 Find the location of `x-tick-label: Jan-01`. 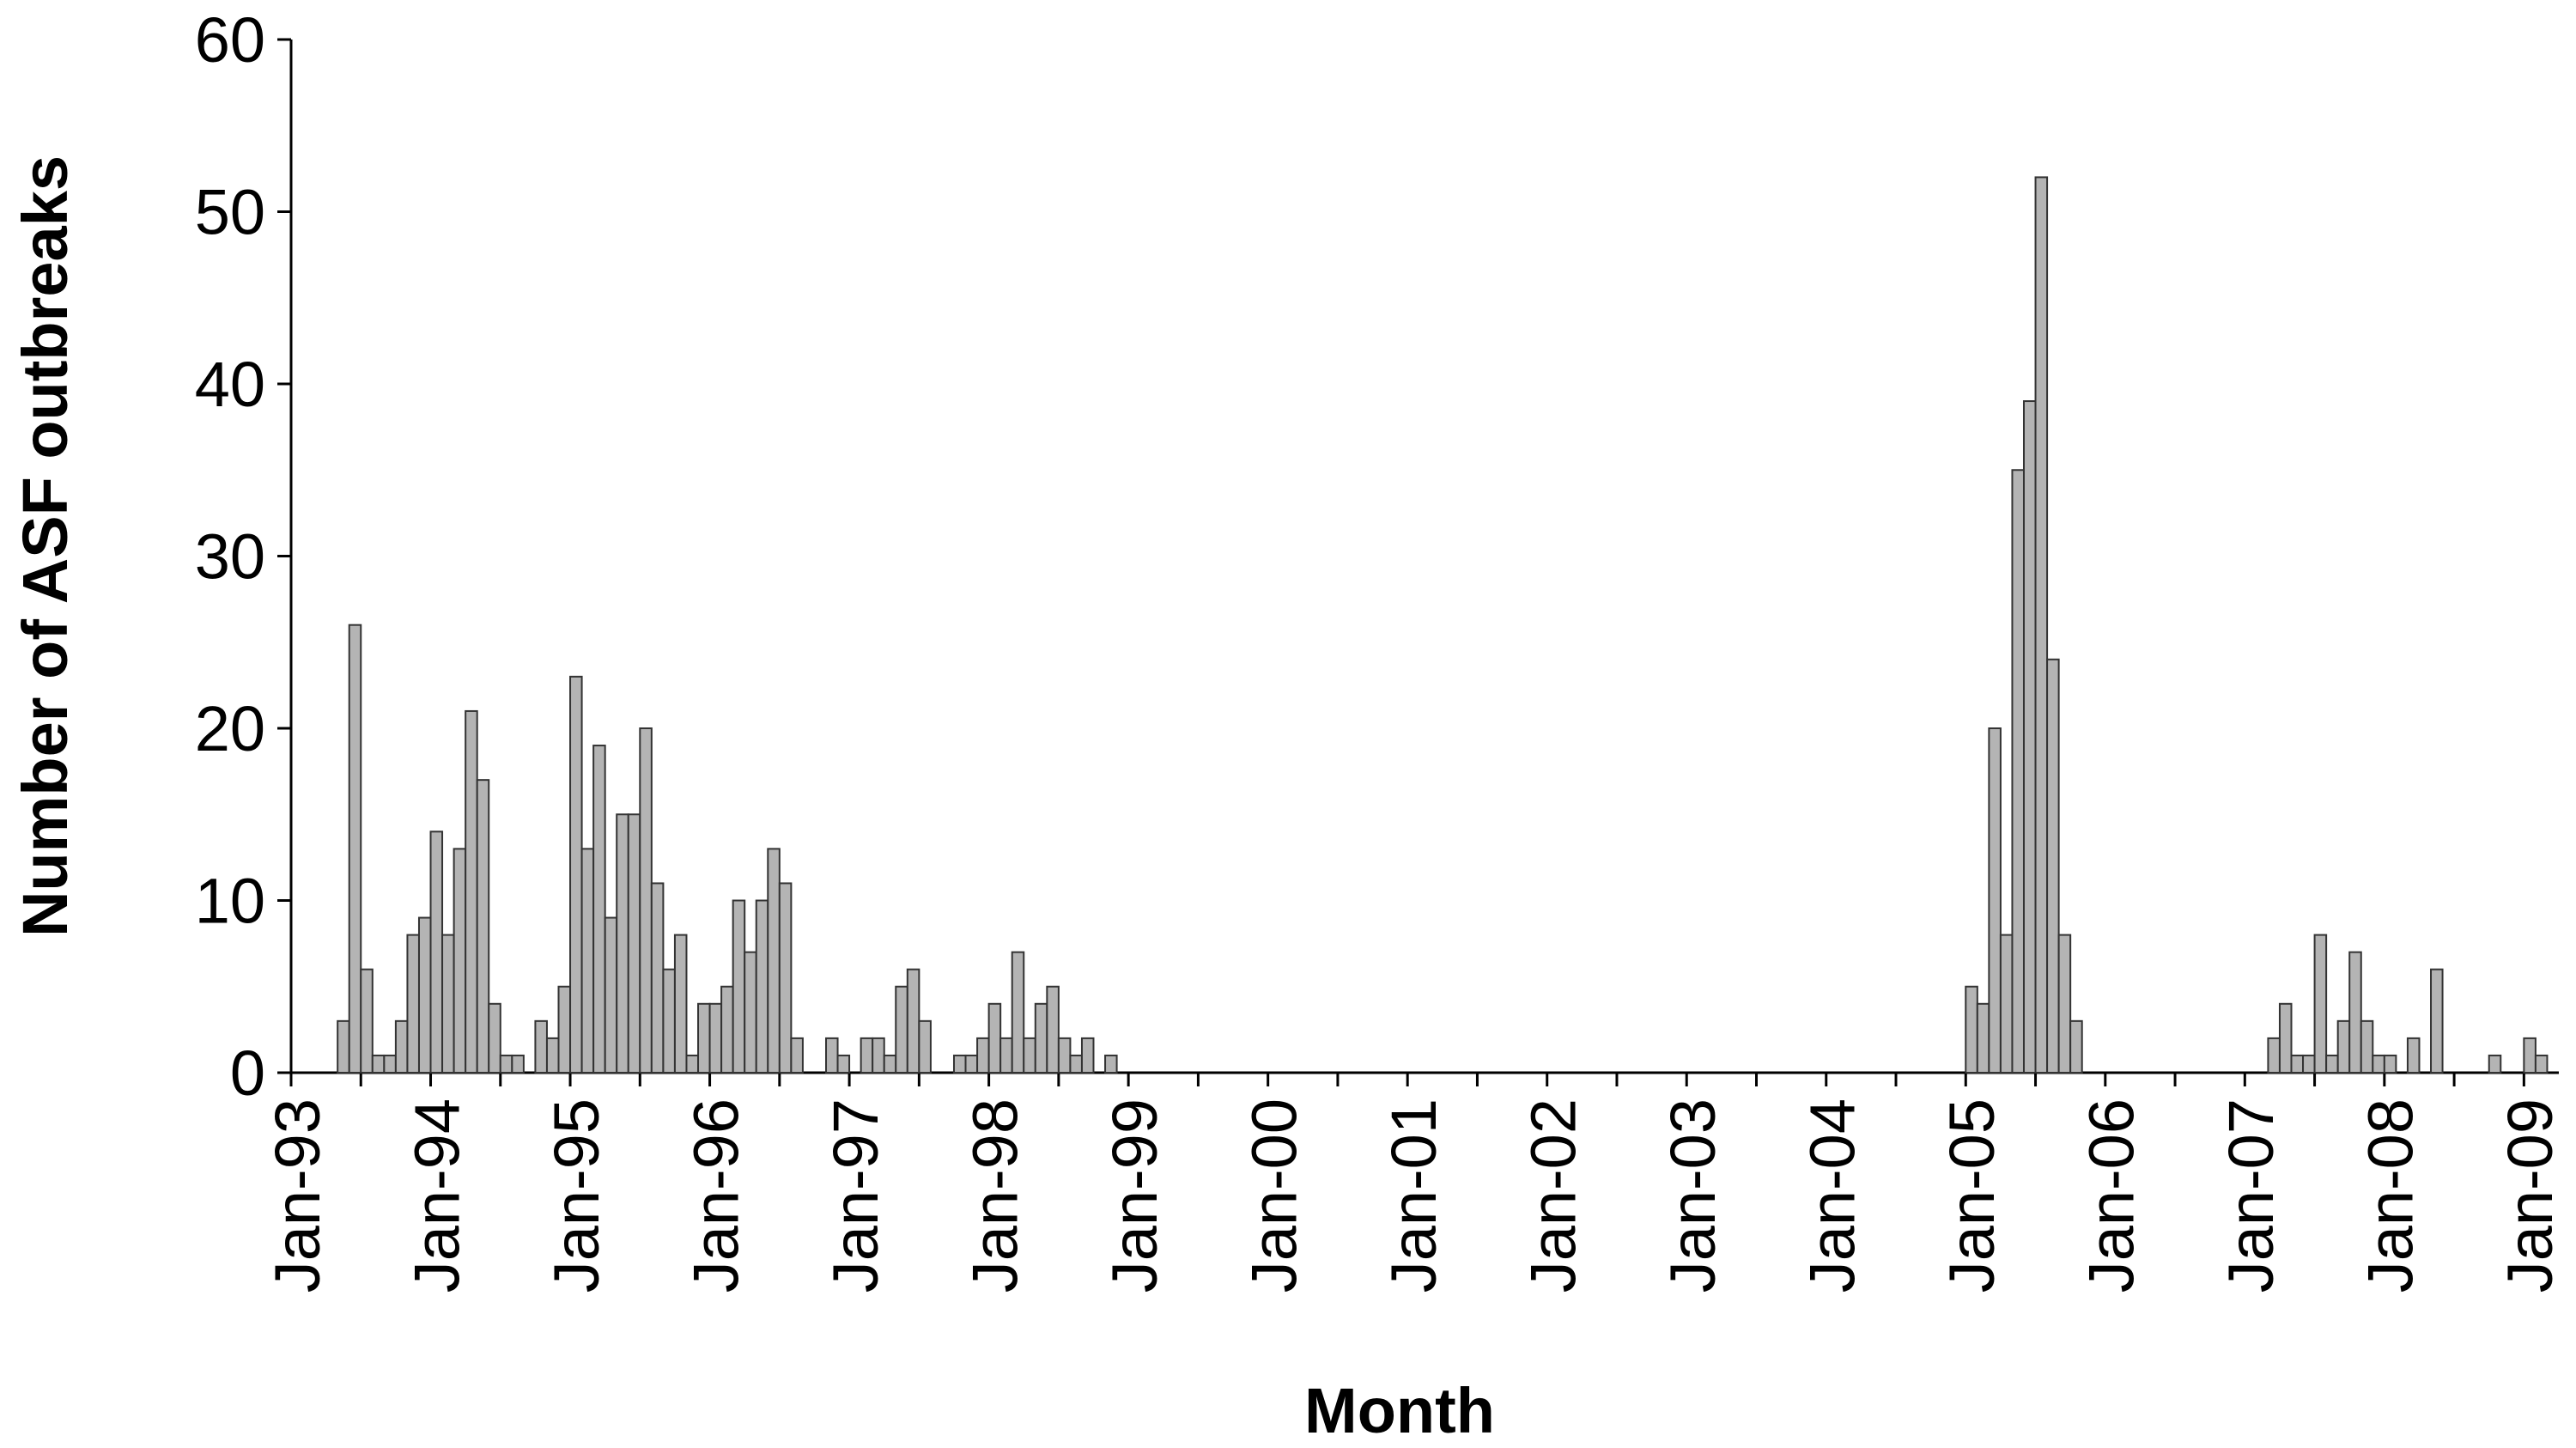

x-tick-label: Jan-01 is located at coordinates (1414, 1195).